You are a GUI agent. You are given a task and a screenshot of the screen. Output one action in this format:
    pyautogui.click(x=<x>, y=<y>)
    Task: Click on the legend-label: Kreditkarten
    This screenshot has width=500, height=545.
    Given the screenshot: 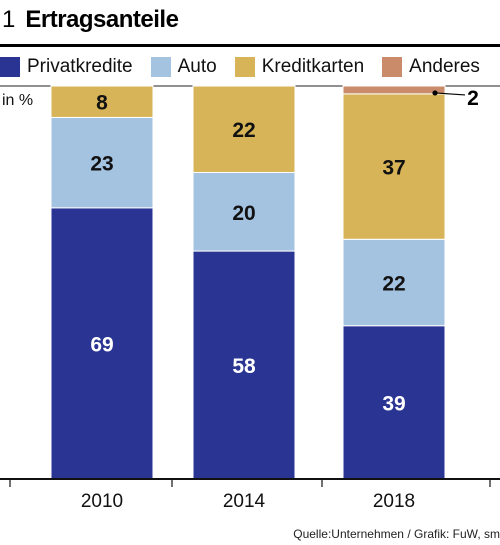 What is the action you would take?
    pyautogui.click(x=313, y=66)
    